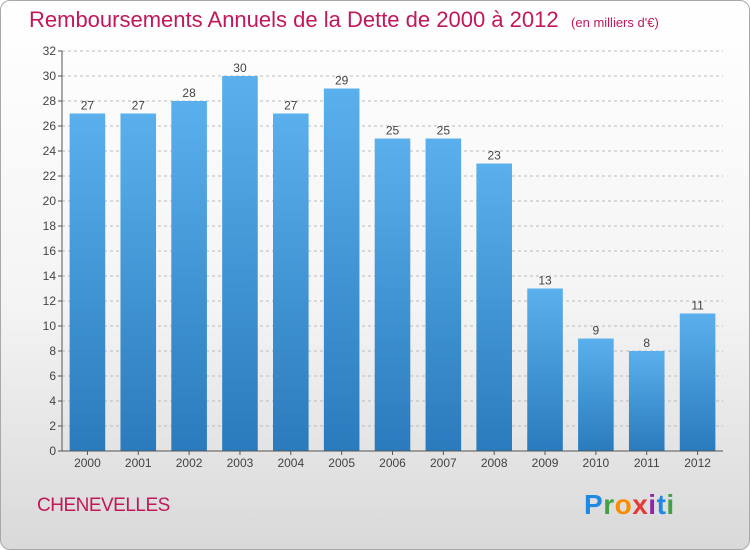  What do you see at coordinates (495, 156) in the screenshot?
I see `bar-value-label: 23` at bounding box center [495, 156].